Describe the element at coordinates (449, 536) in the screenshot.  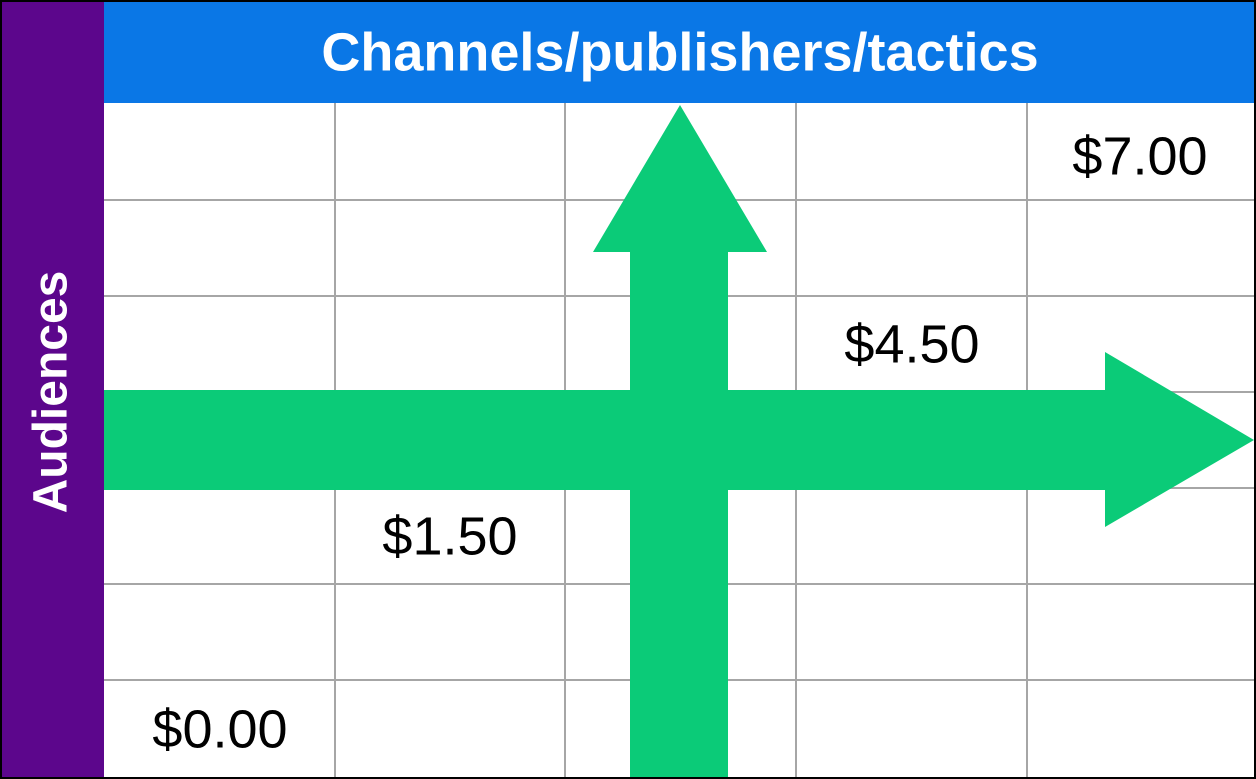
I see `price-label: $1.50` at that location.